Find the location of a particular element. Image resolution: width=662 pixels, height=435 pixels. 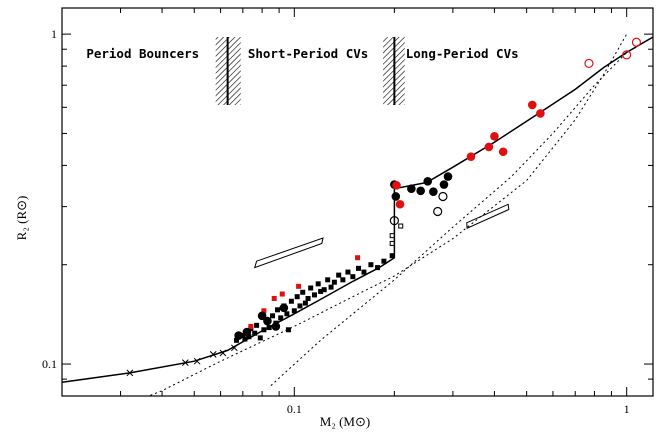

y-tick-label-0: 0.1 is located at coordinates (49, 364).